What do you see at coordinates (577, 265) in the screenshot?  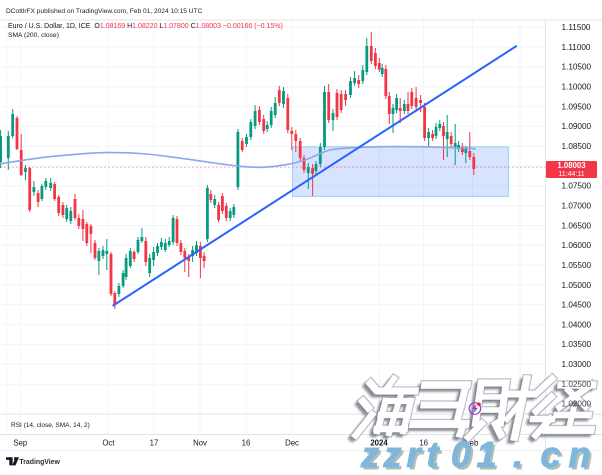 I see `svg-text: 1.05500` at bounding box center [577, 265].